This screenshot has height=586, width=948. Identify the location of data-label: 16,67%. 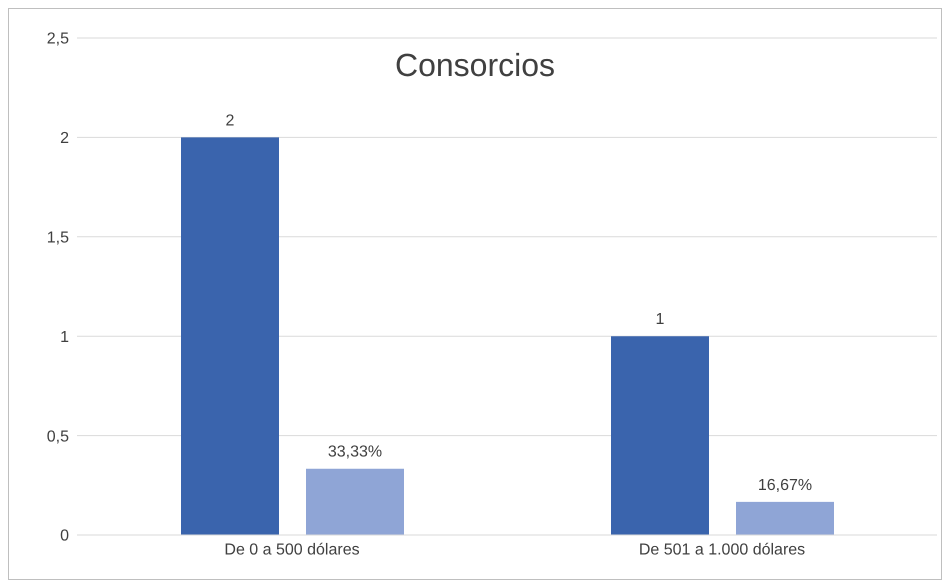
(785, 485).